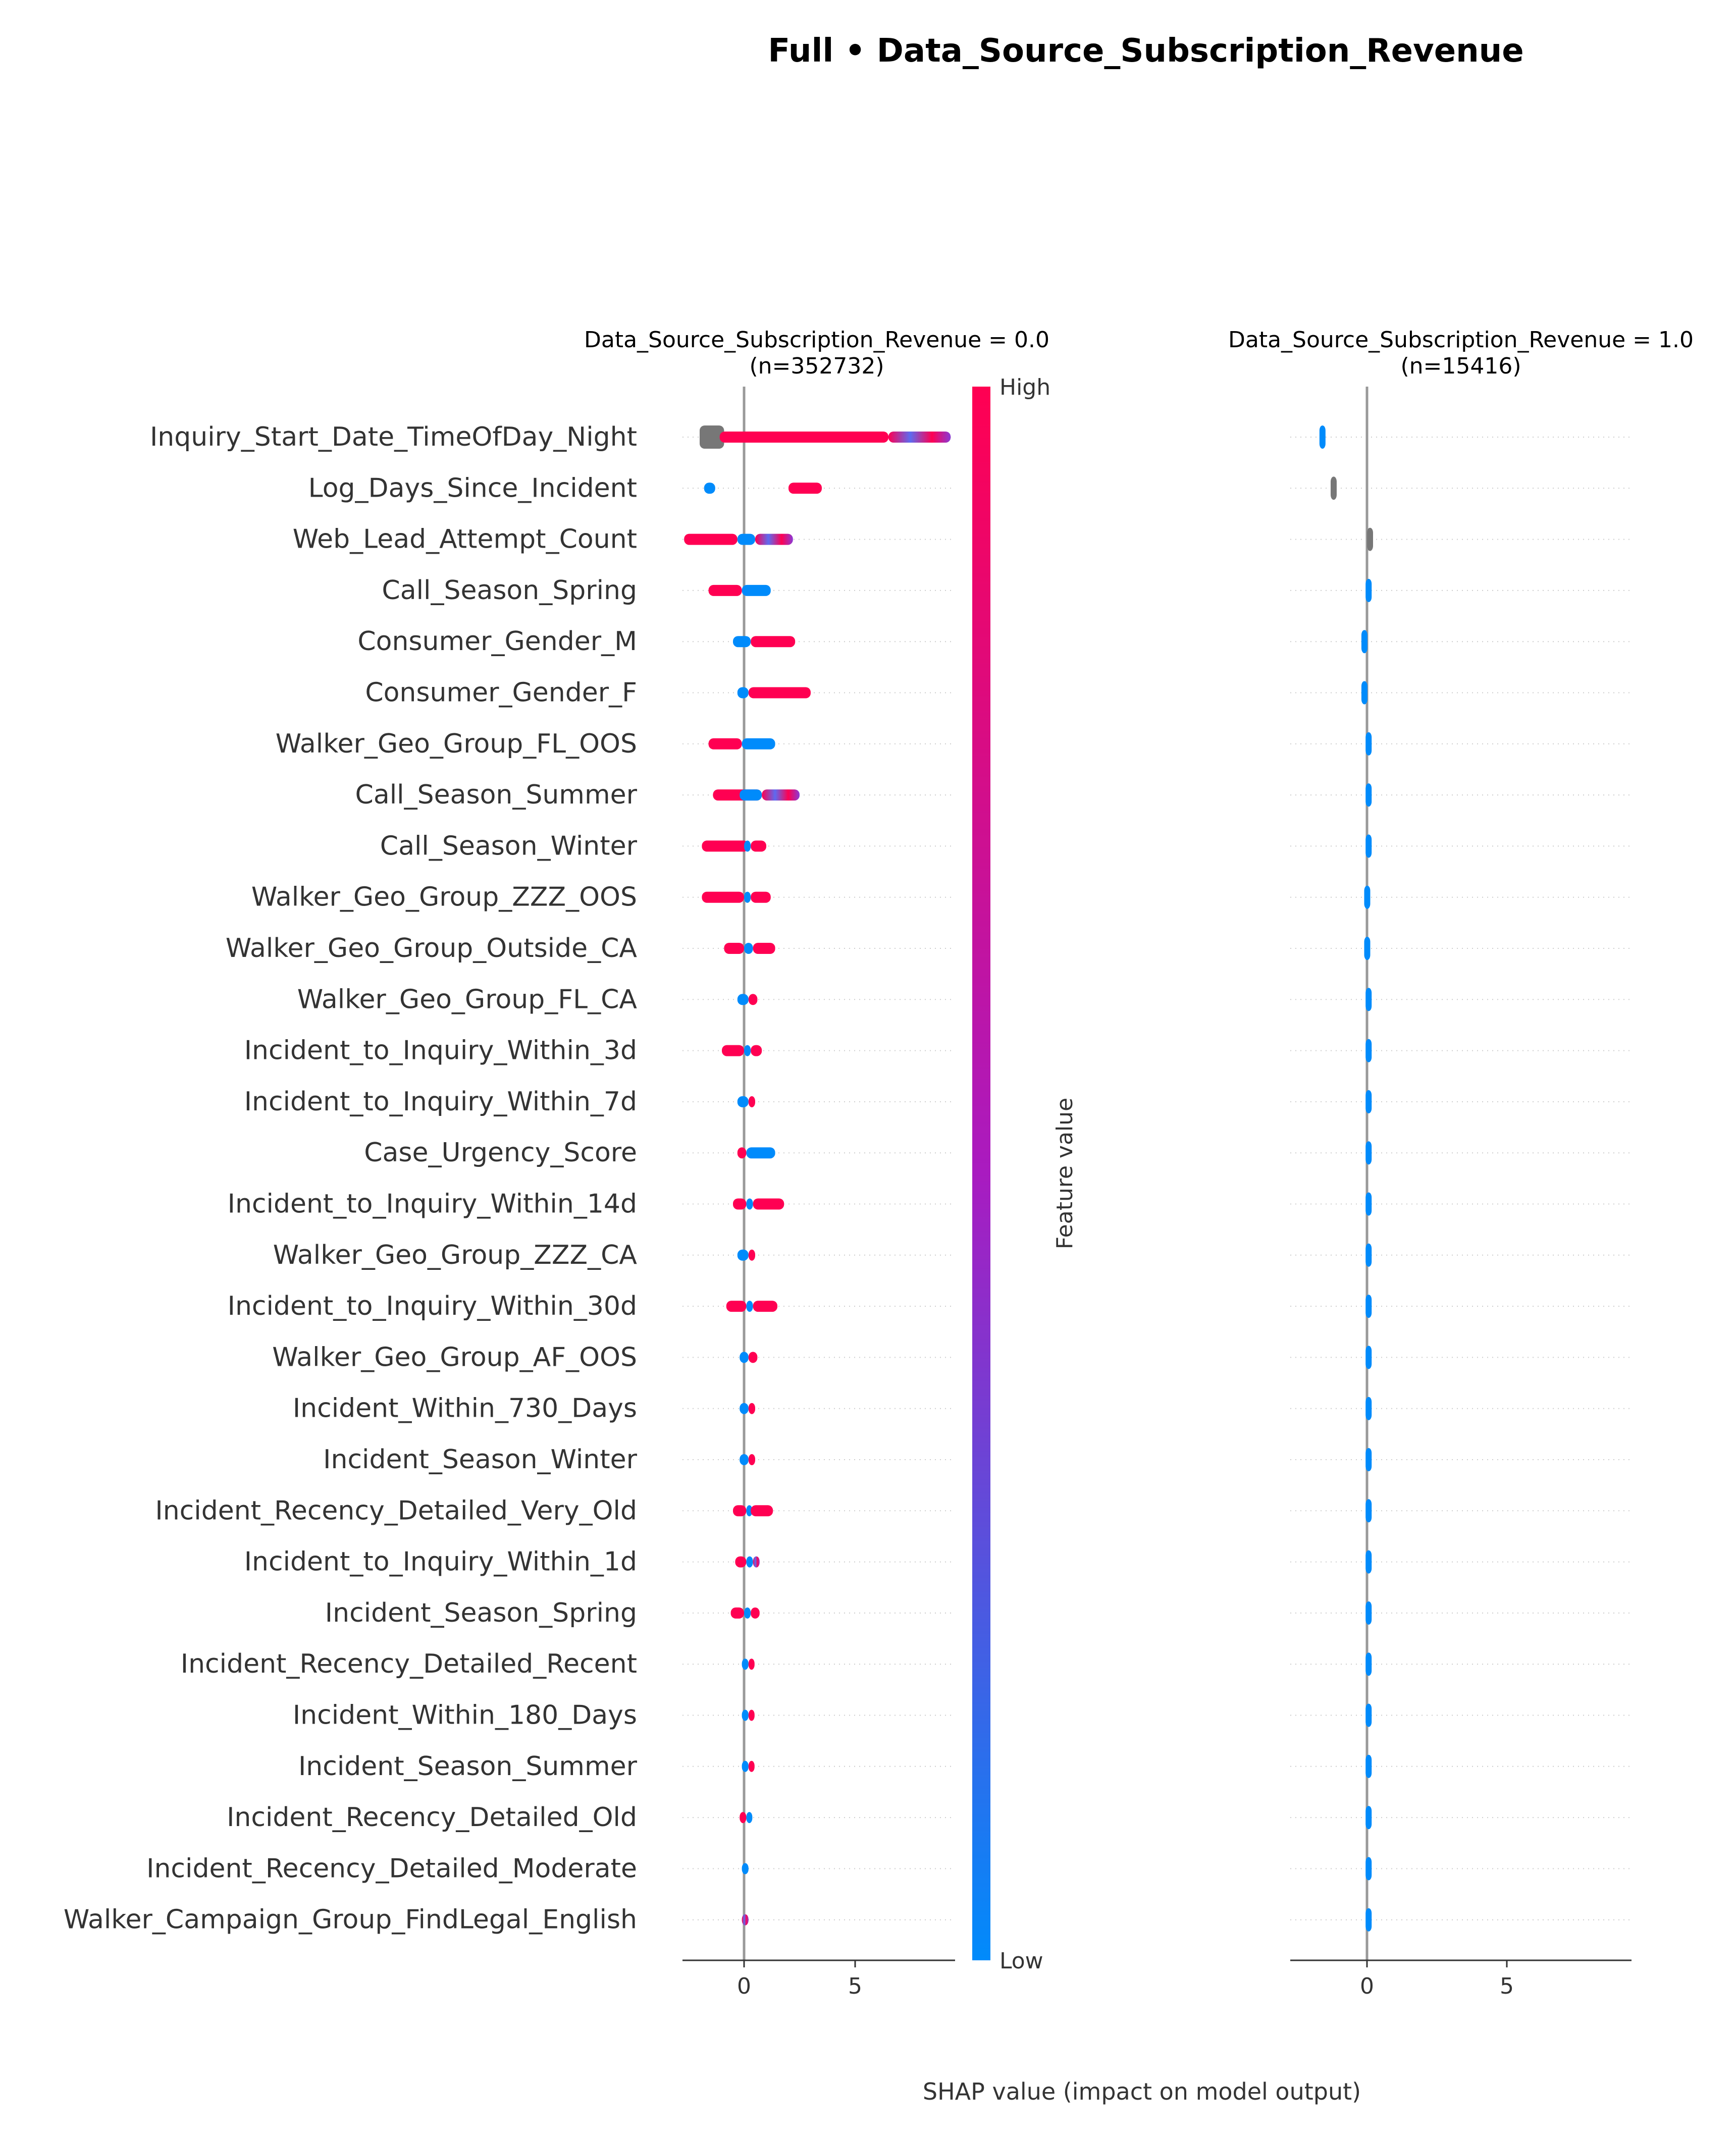  Describe the element at coordinates (455, 1255) in the screenshot. I see `feature-label: Walker_Geo_Group_ZZZ_CA` at that location.